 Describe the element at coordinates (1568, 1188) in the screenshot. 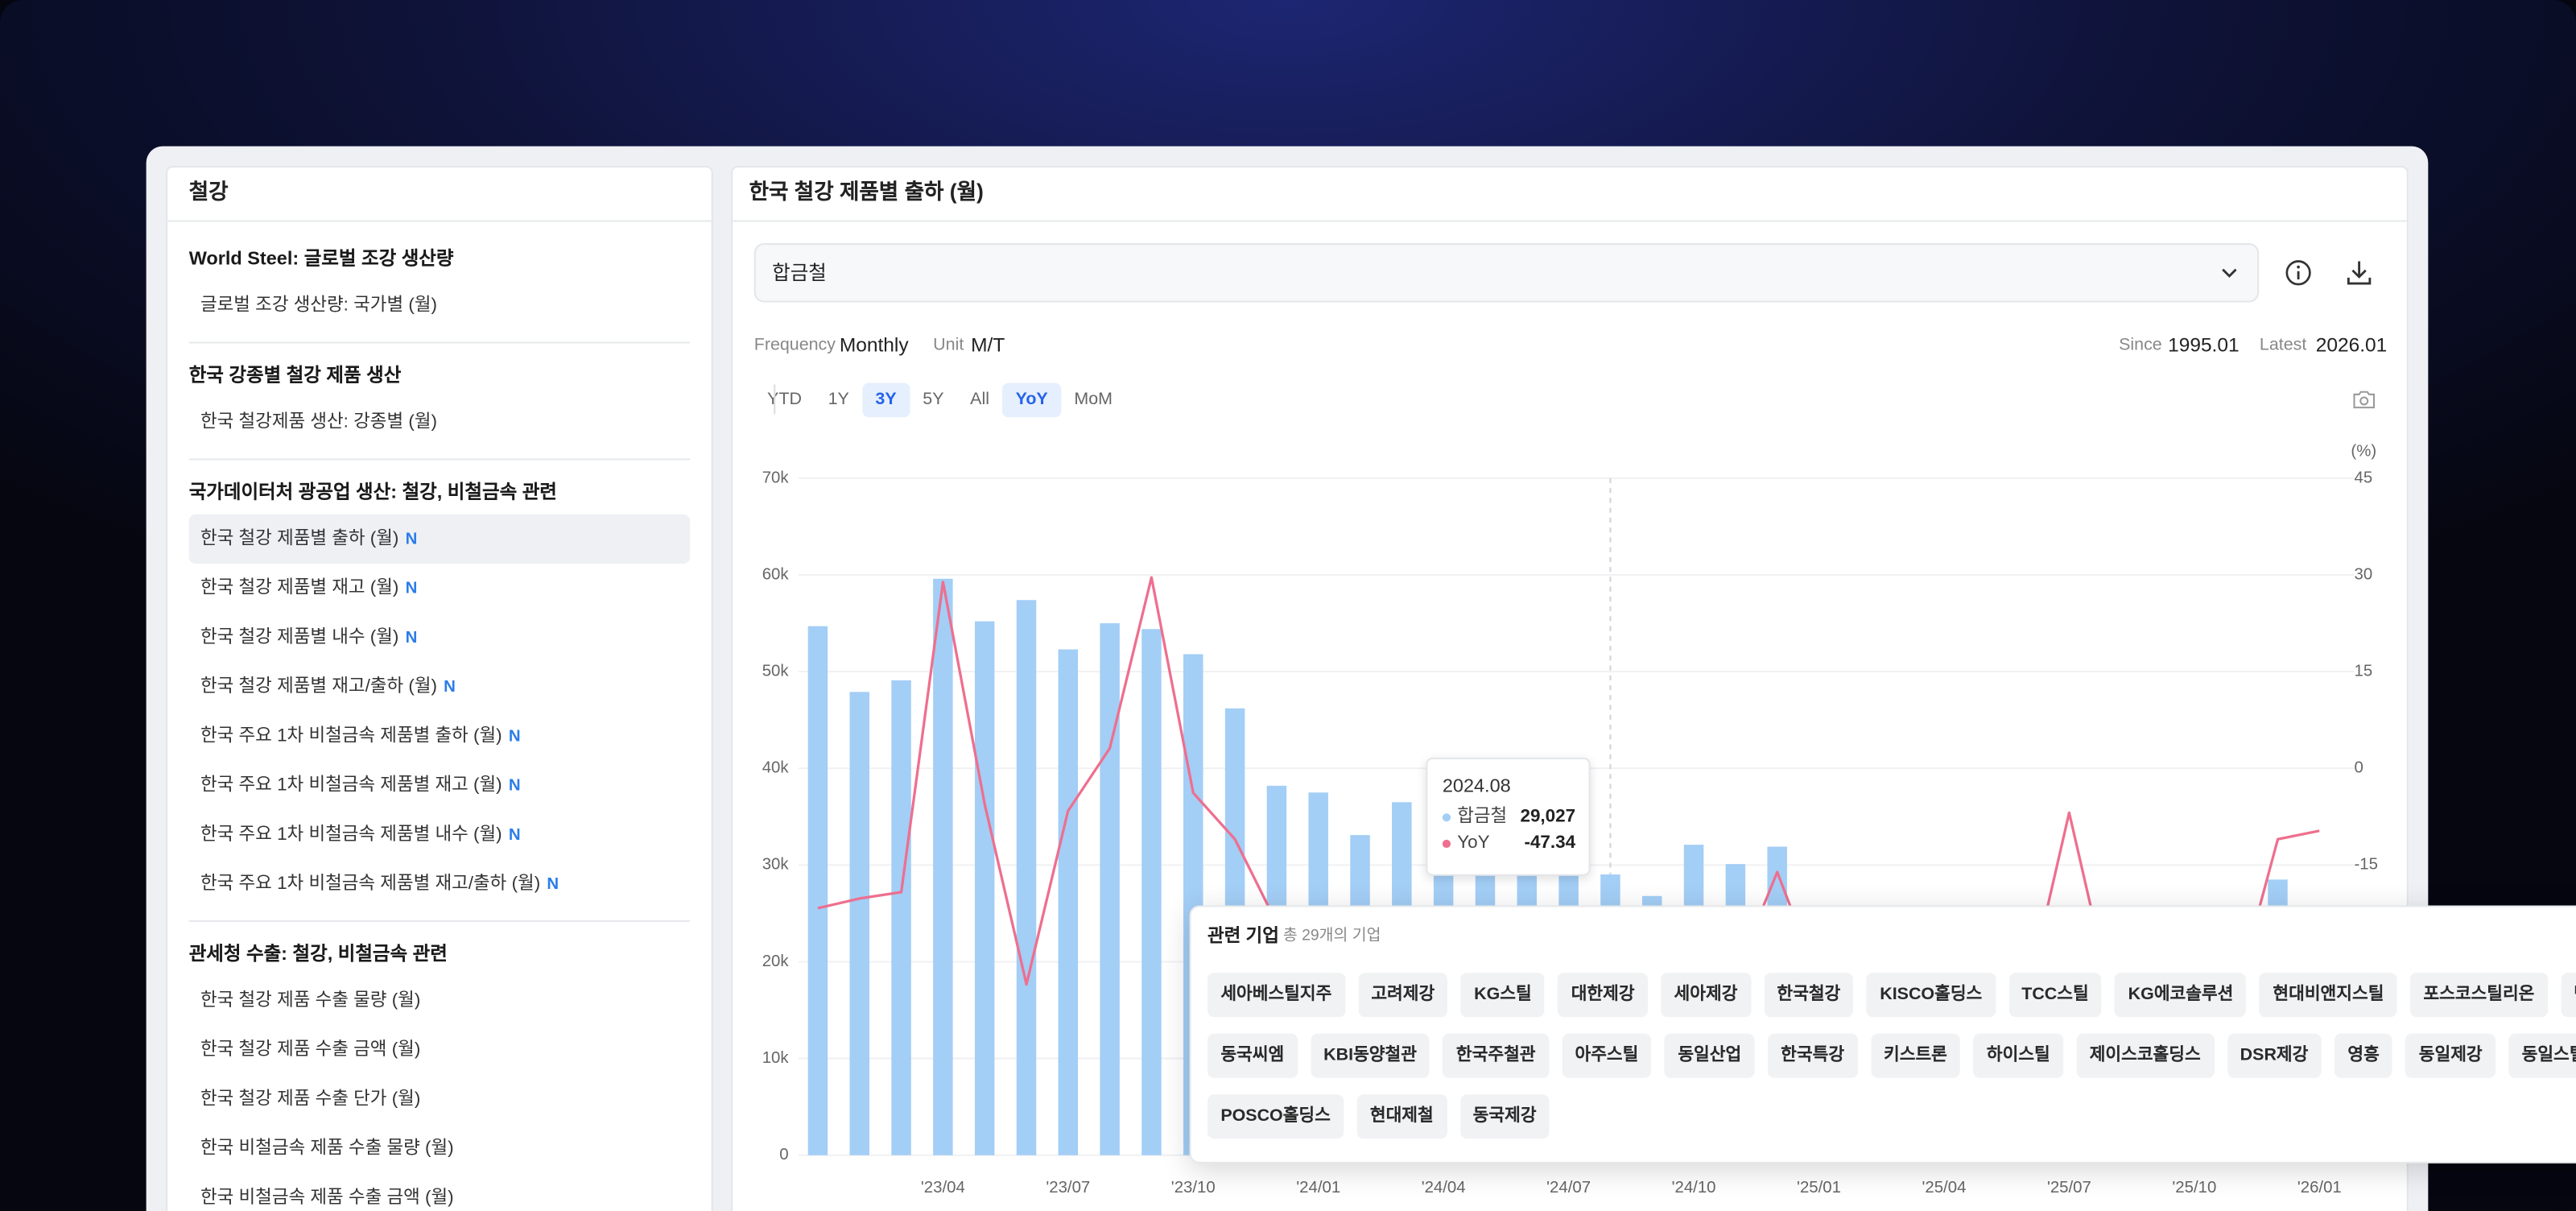

I see `x-tick-label: '24/07` at that location.